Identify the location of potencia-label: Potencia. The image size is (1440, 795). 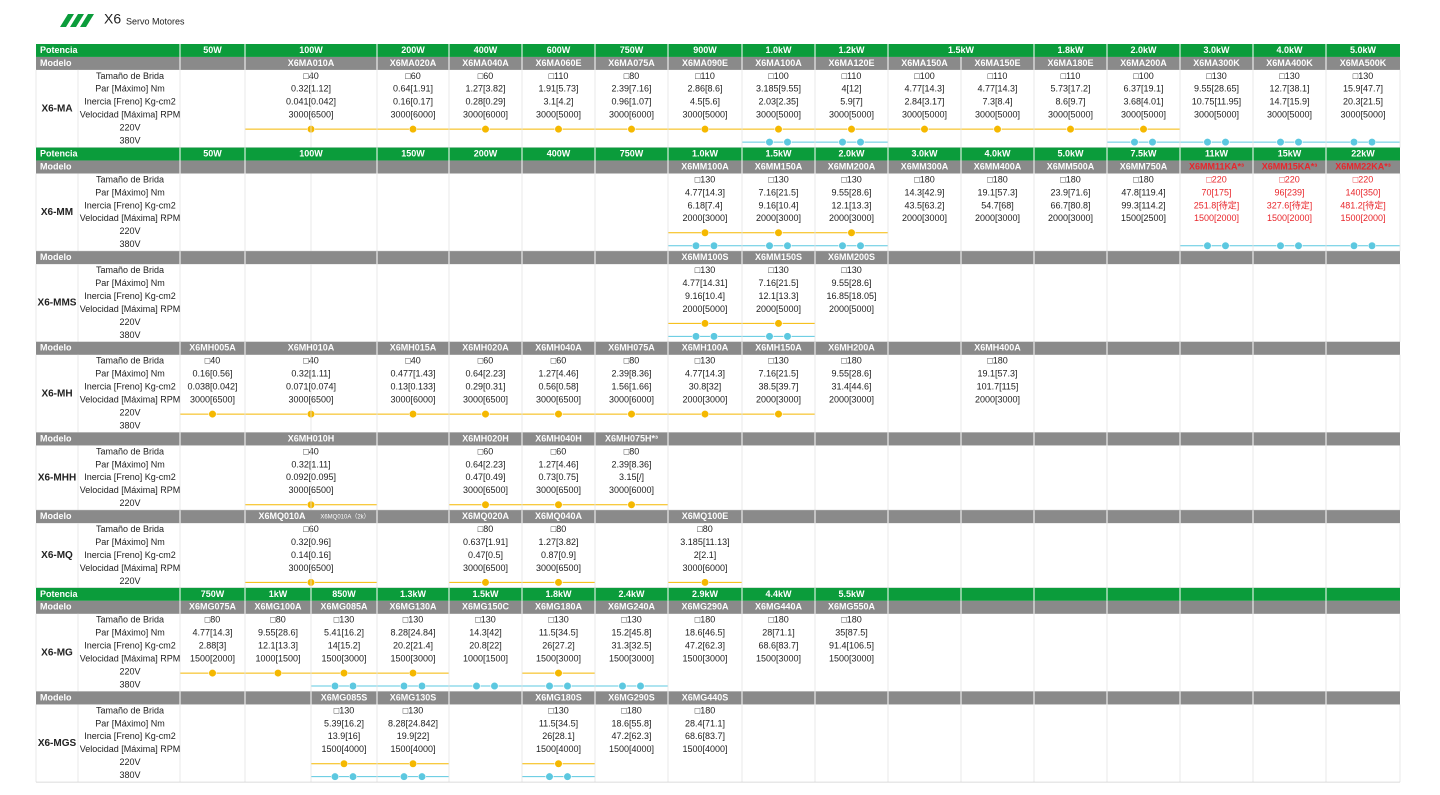
(59, 153).